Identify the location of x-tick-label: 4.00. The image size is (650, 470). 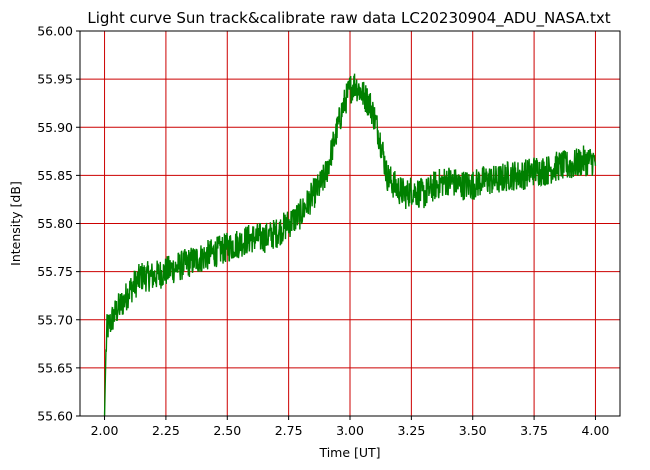
(596, 430).